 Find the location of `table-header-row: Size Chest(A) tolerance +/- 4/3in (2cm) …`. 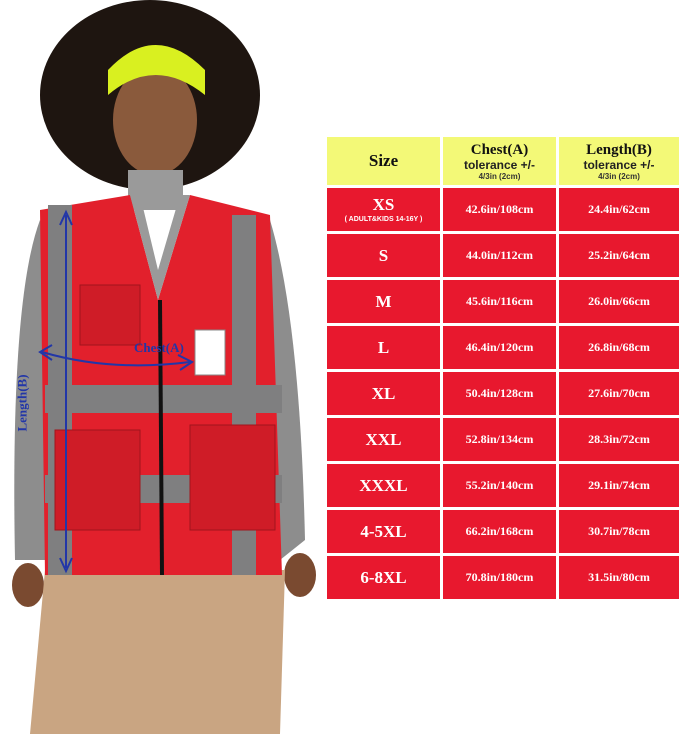

table-header-row: Size Chest(A) tolerance +/- 4/3in (2cm) … is located at coordinates (503, 161).